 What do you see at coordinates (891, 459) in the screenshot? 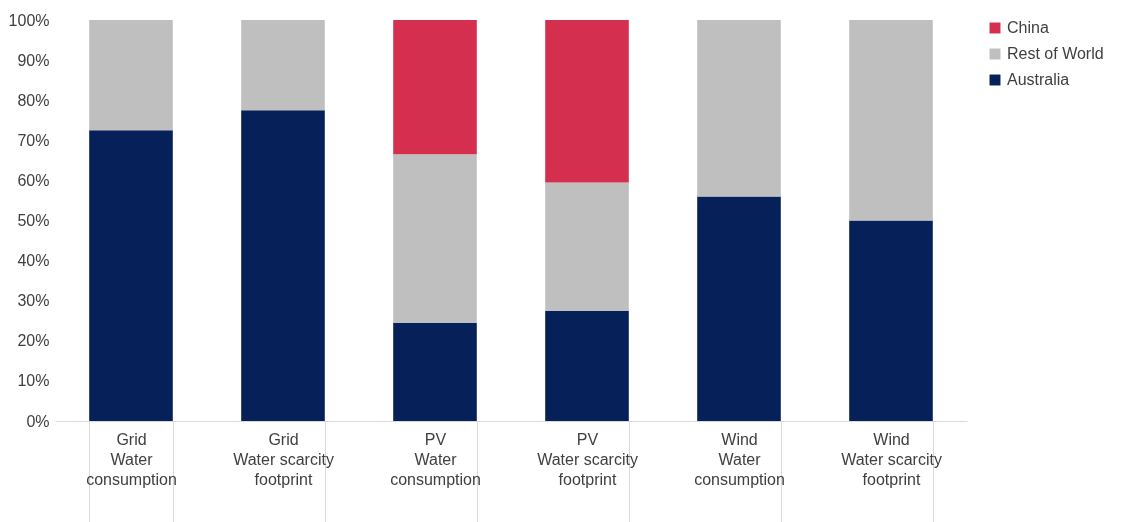
I see `x-tick-label: Wind Water scarcity footprint` at bounding box center [891, 459].